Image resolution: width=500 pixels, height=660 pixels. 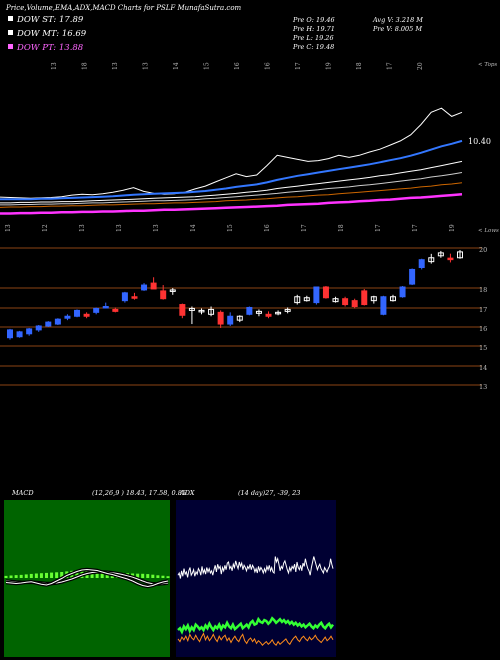 I want to click on macd-background, so click(x=87, y=578).